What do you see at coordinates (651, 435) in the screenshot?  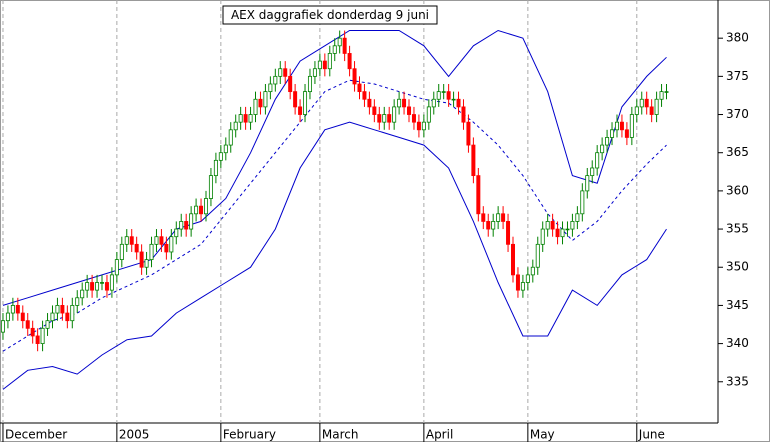 I see `x-tick-label: June` at bounding box center [651, 435].